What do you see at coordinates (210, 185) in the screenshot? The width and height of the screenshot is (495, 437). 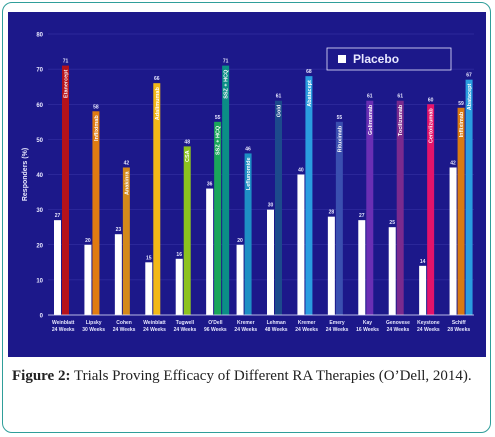 I see `data-label: 36` at bounding box center [210, 185].